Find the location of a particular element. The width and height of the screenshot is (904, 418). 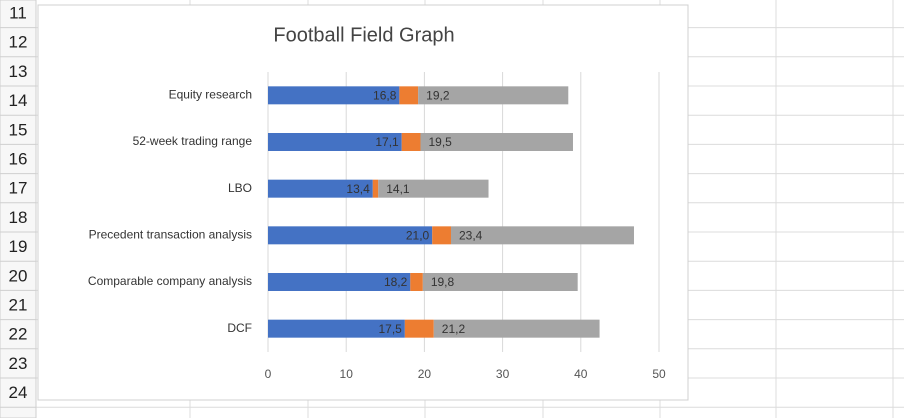

value-label: 17,5 is located at coordinates (390, 329).